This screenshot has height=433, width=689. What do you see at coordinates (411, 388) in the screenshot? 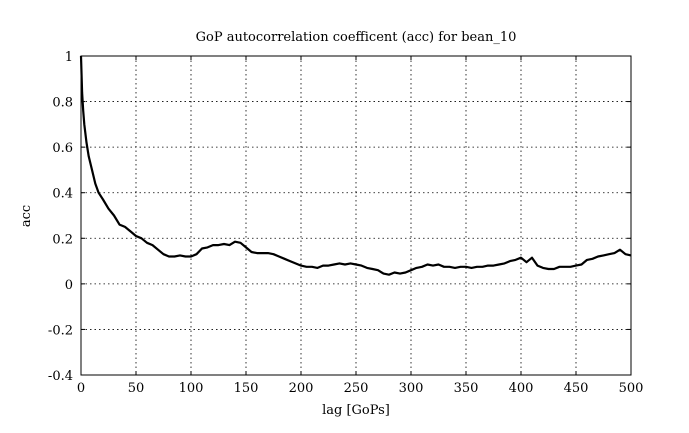
I see `x-tick-label: 300` at bounding box center [411, 388].